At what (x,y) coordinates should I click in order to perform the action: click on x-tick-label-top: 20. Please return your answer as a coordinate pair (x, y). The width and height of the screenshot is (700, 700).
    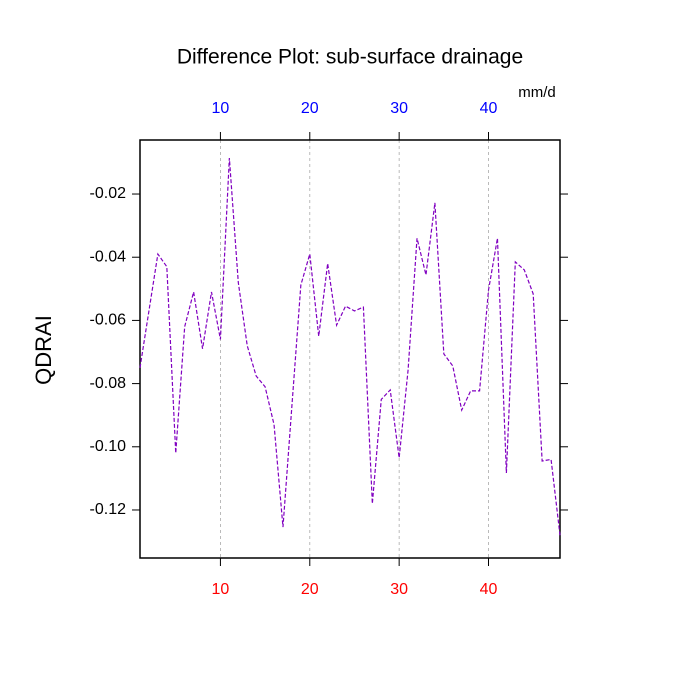
    Looking at the image, I should click on (310, 108).